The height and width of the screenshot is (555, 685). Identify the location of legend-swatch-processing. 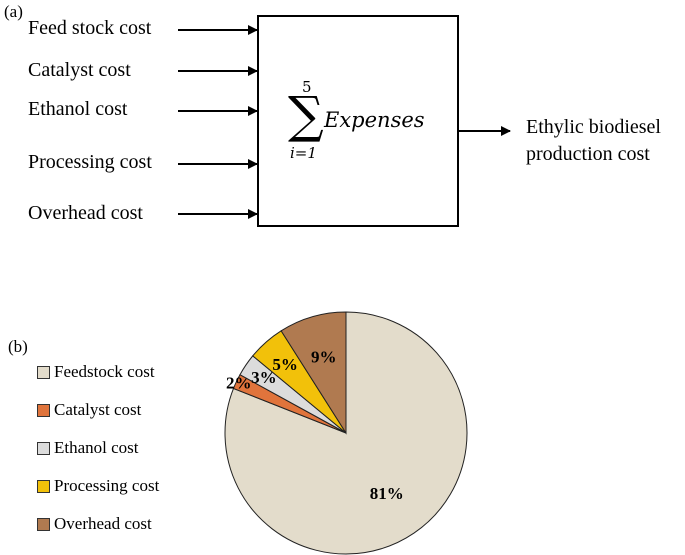
(43, 486).